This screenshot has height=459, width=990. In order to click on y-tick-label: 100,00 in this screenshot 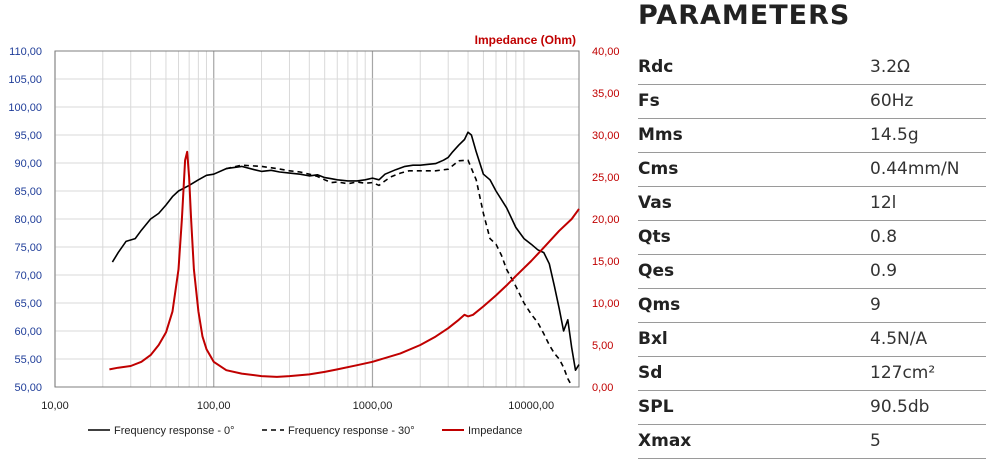, I will do `click(25, 108)`.